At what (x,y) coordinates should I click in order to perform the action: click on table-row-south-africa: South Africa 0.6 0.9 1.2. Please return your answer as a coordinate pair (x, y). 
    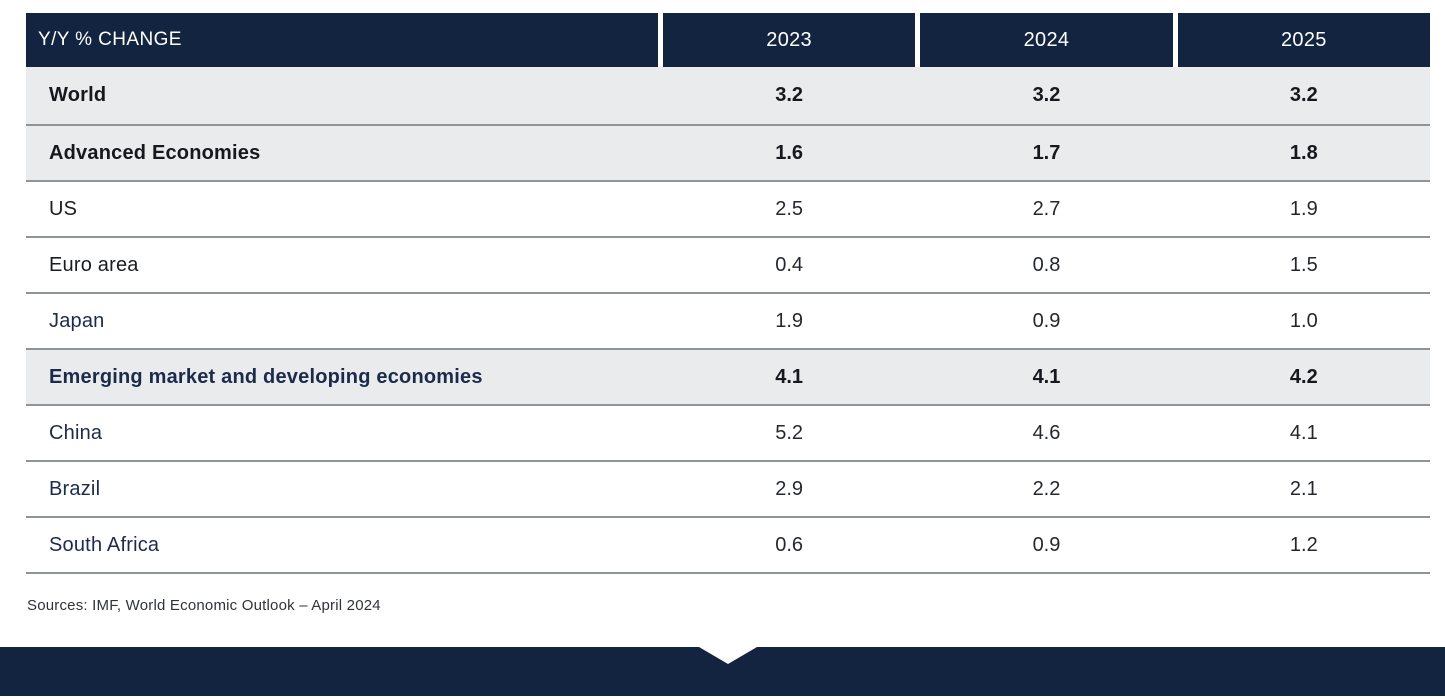
    Looking at the image, I should click on (728, 544).